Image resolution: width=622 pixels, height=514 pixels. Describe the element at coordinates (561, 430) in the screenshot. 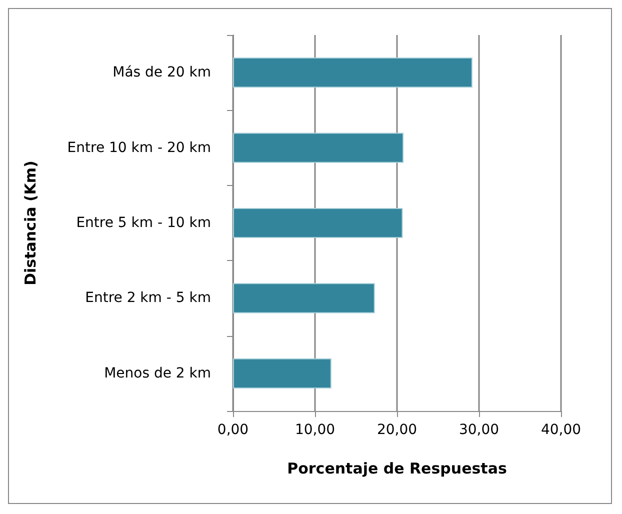

I see `x-tick-label: 40,00` at that location.